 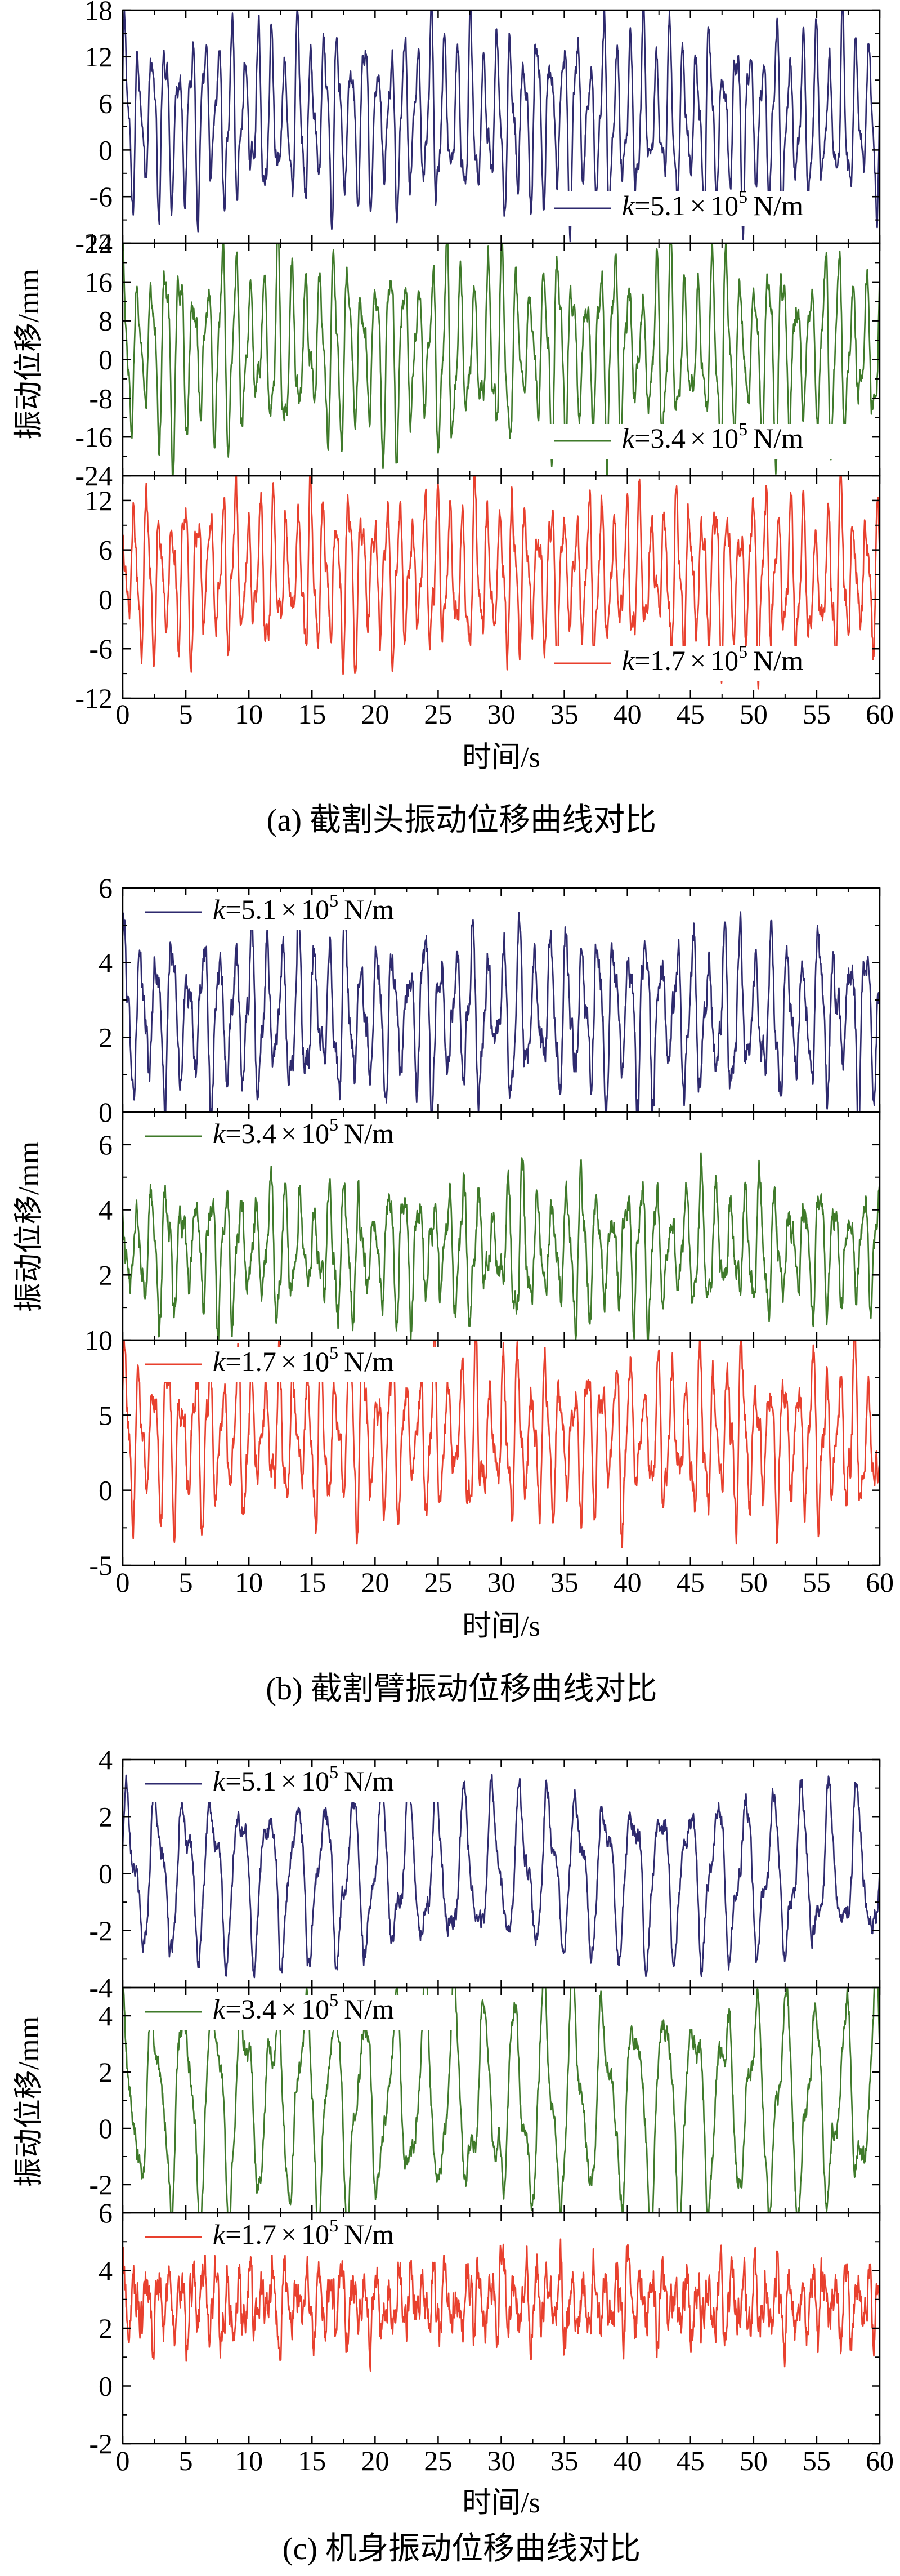 I want to click on y-tick-label: 8, so click(x=105, y=321).